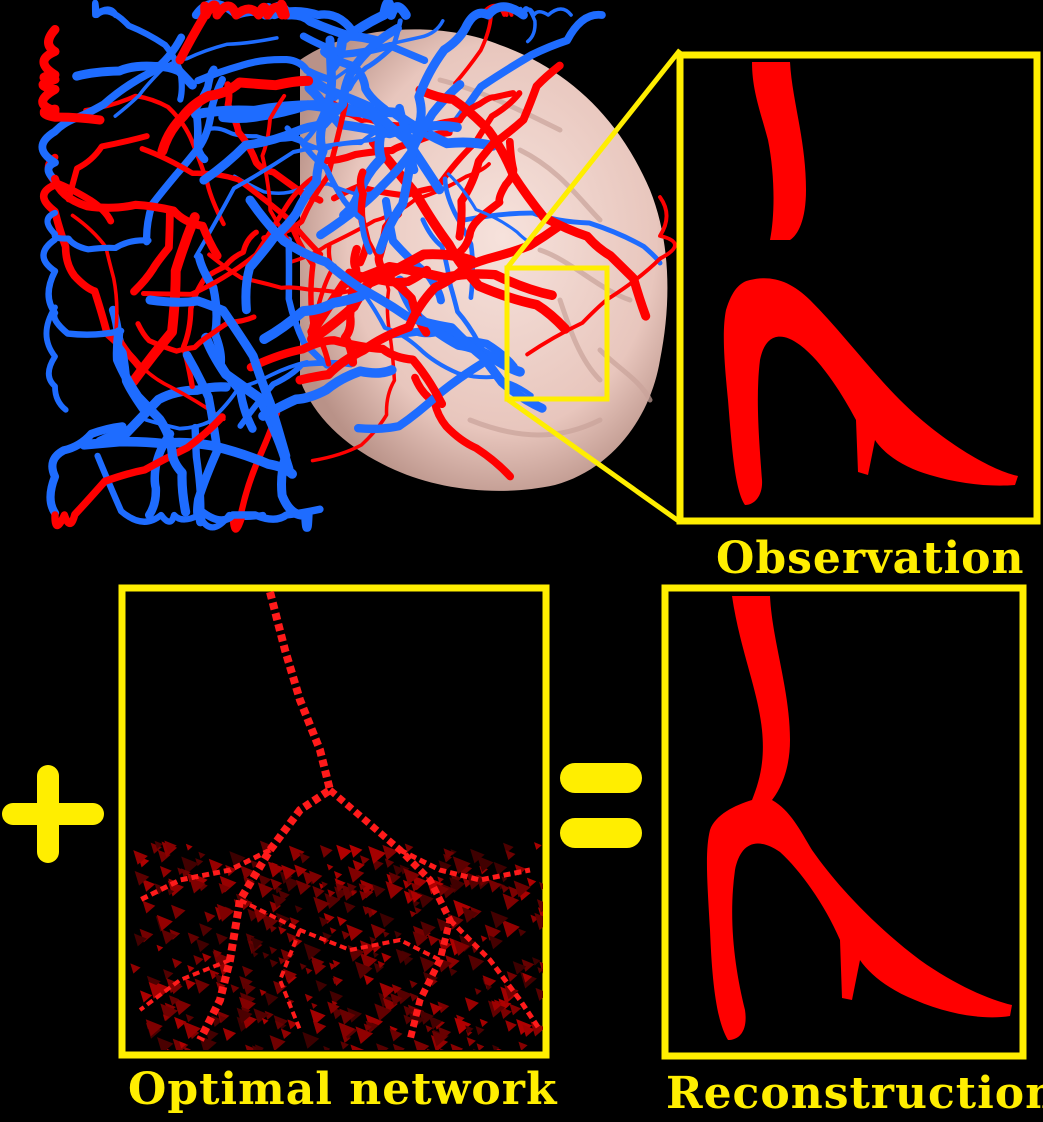 This screenshot has width=1043, height=1122. Describe the element at coordinates (336, 945) in the screenshot. I see `network-faint-mesh` at that location.